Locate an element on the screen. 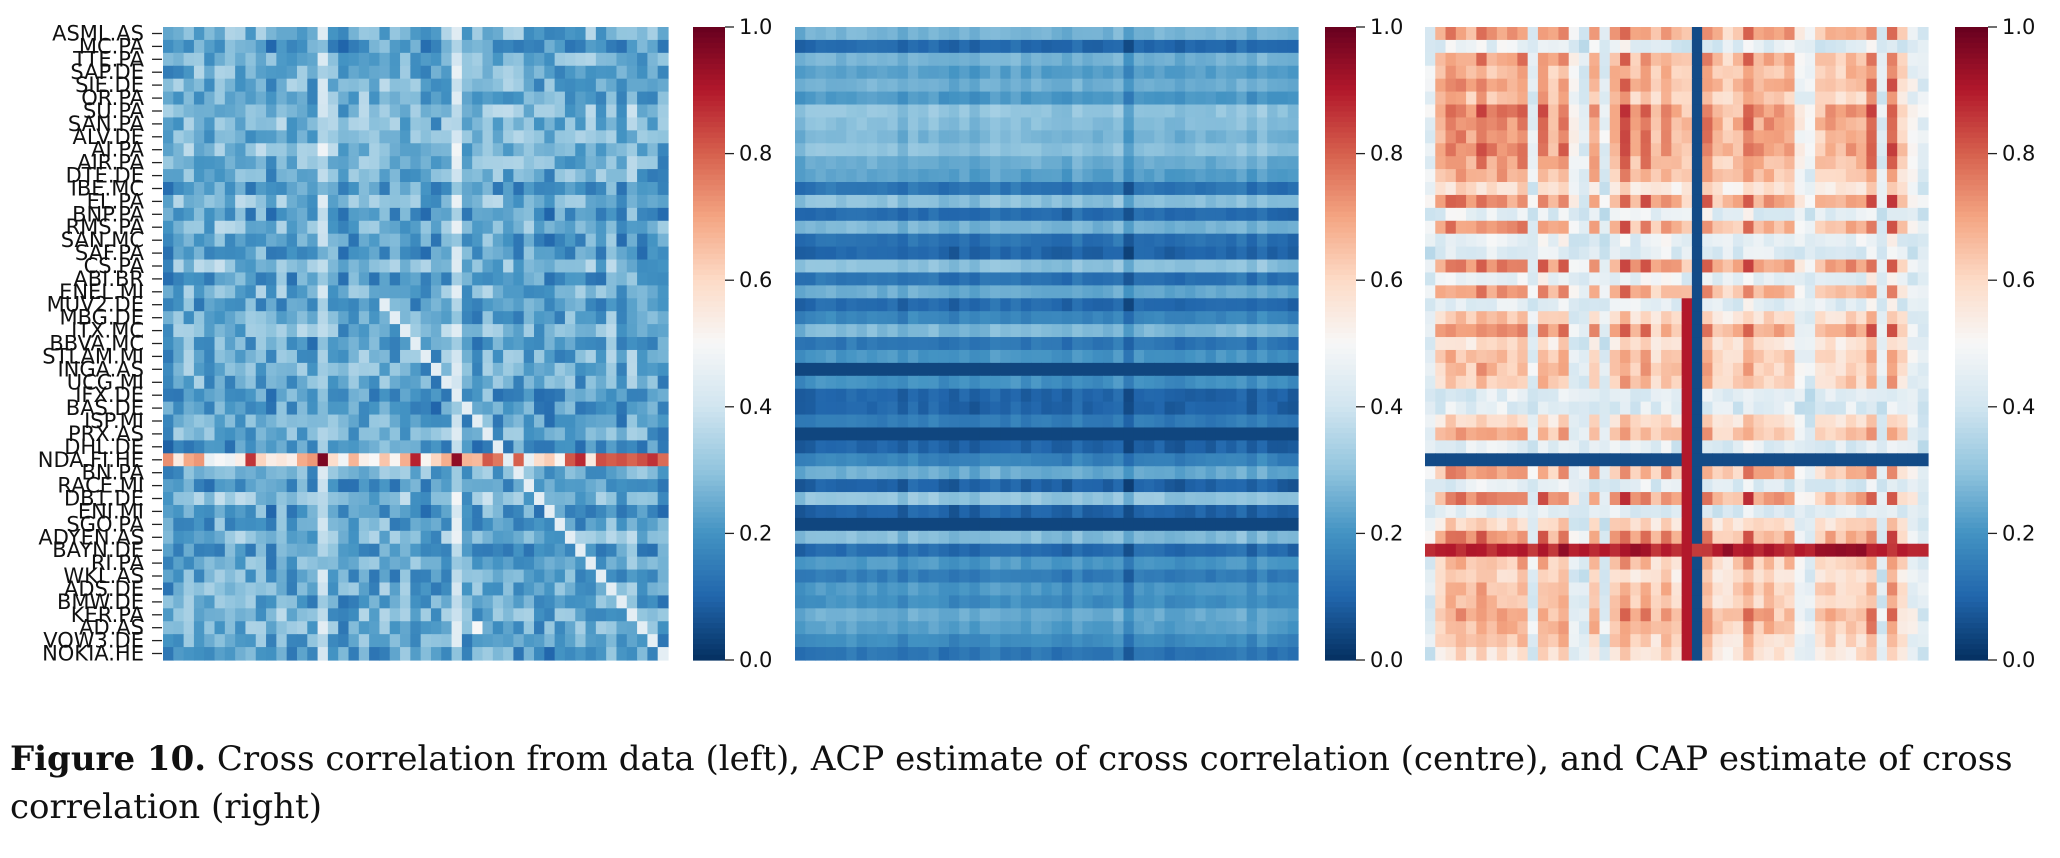 Image resolution: width=2060 pixels, height=858 pixels. y-tick-label: RMS.PA is located at coordinates (105, 227).